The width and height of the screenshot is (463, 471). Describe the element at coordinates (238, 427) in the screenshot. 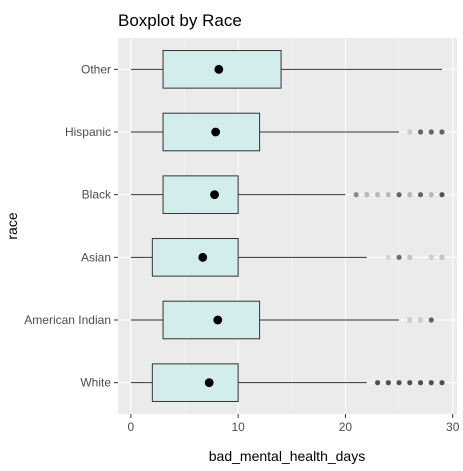

I see `x-tick-label: 10` at that location.